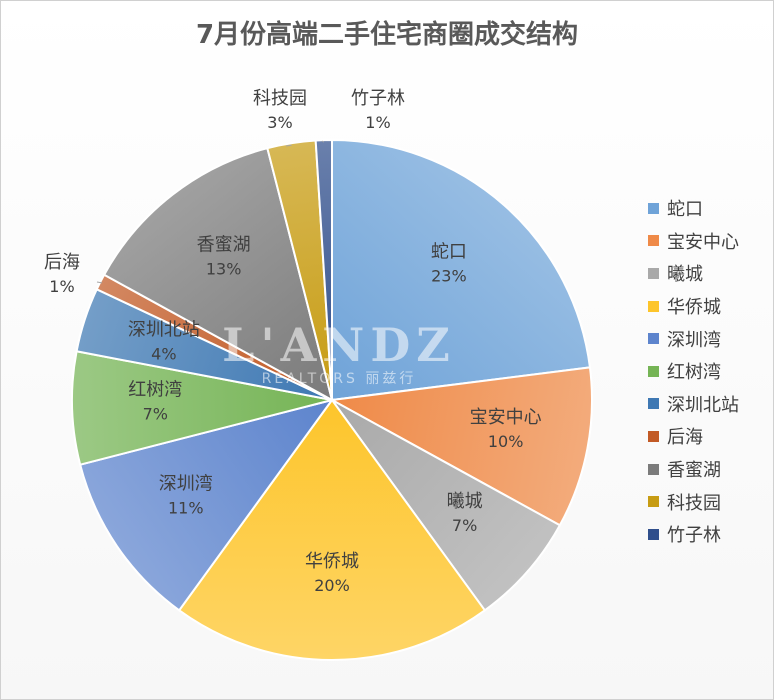 Image resolution: width=774 pixels, height=700 pixels. I want to click on chart-legend: 蛇口宝安中心曦城华侨城深圳湾红树湾深圳北站后海香蜜湖科技园竹子林, so click(710, 371).